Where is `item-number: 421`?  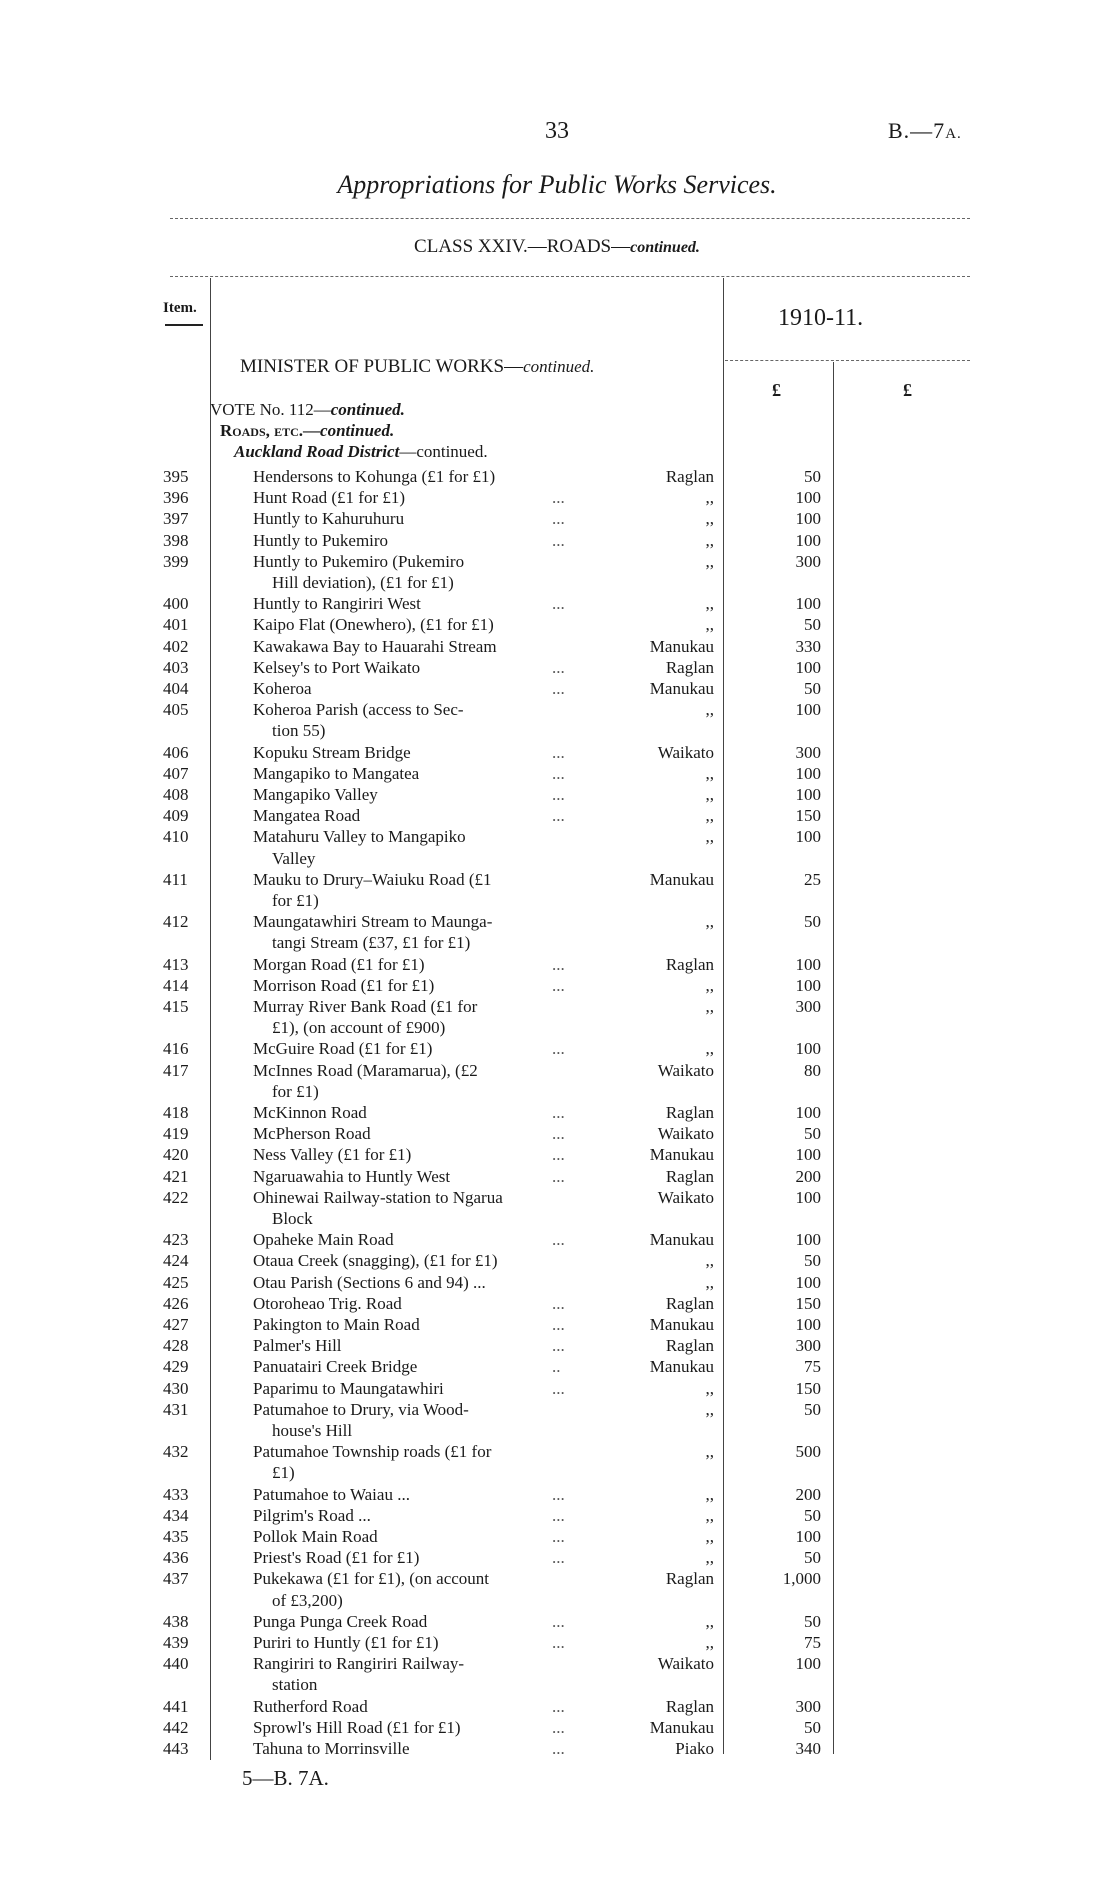
item-number: 421 is located at coordinates (176, 1176).